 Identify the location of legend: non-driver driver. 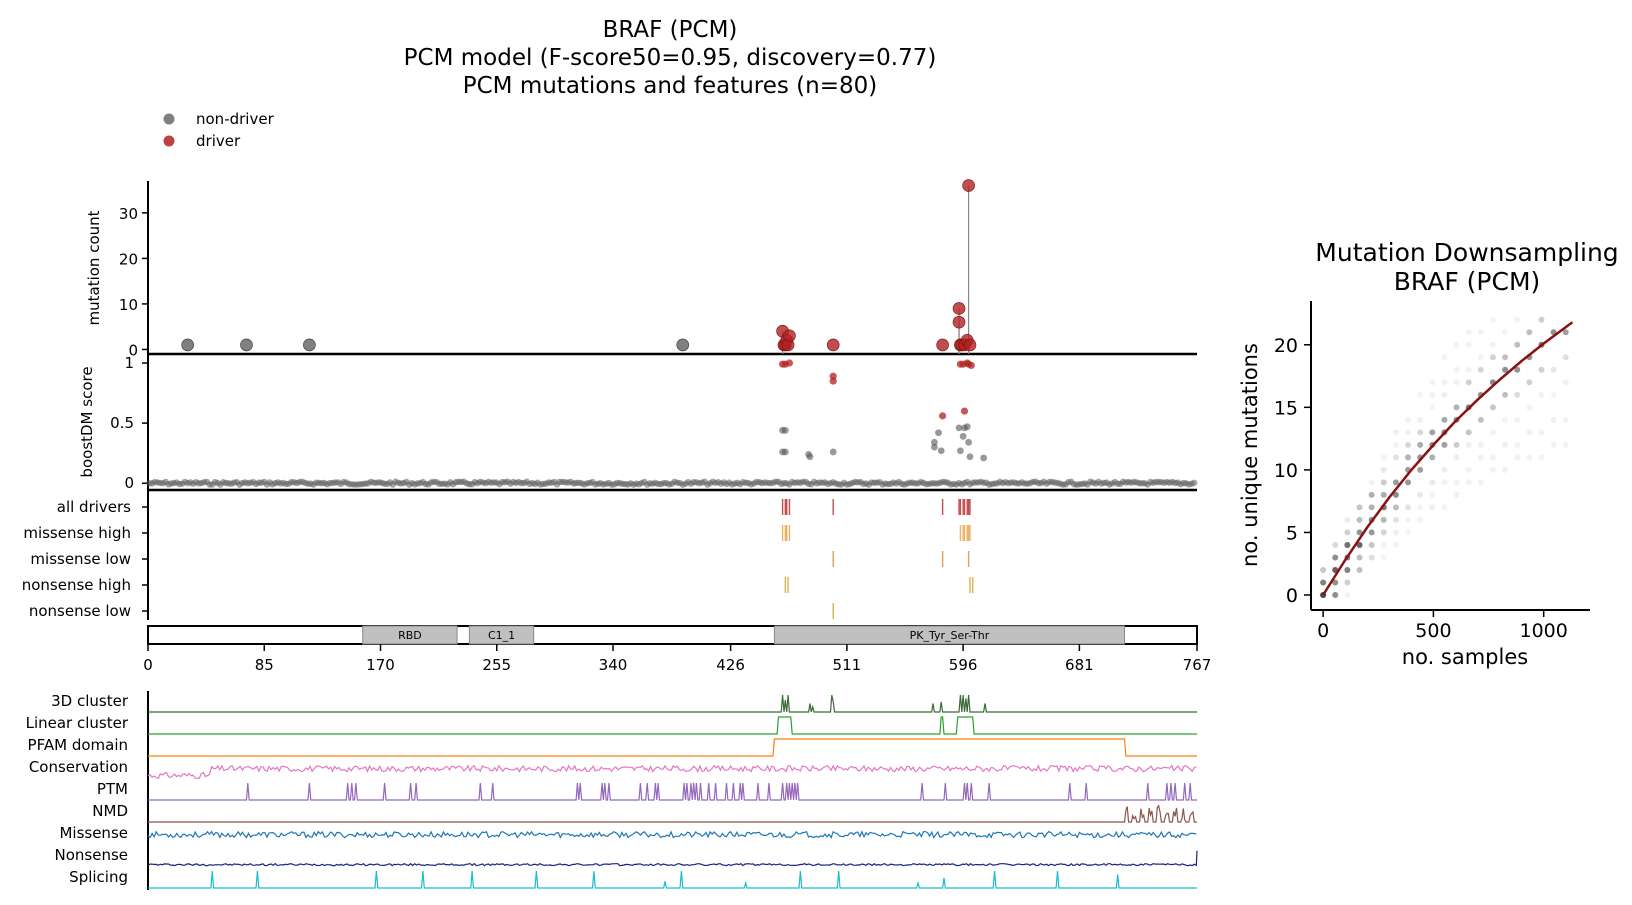
(219, 130).